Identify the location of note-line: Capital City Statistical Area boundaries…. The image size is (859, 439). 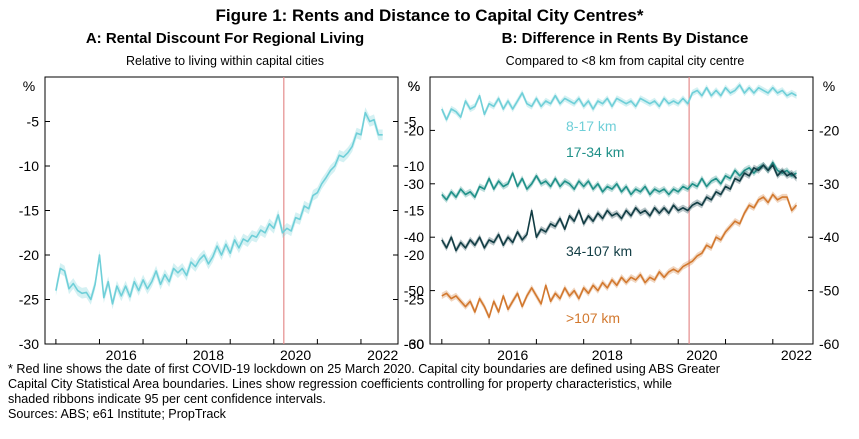
(340, 384).